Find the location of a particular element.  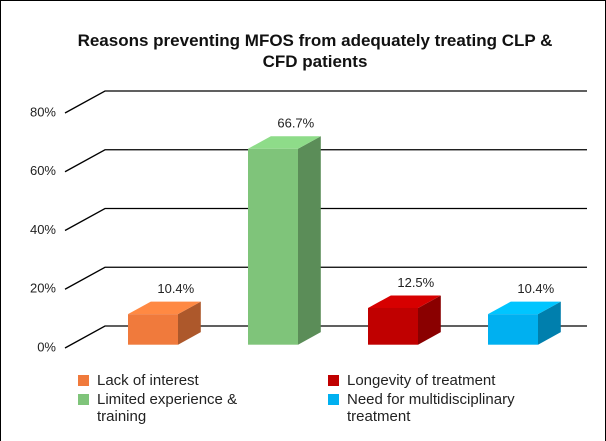

y-tick-label: 0% is located at coordinates (46, 346).